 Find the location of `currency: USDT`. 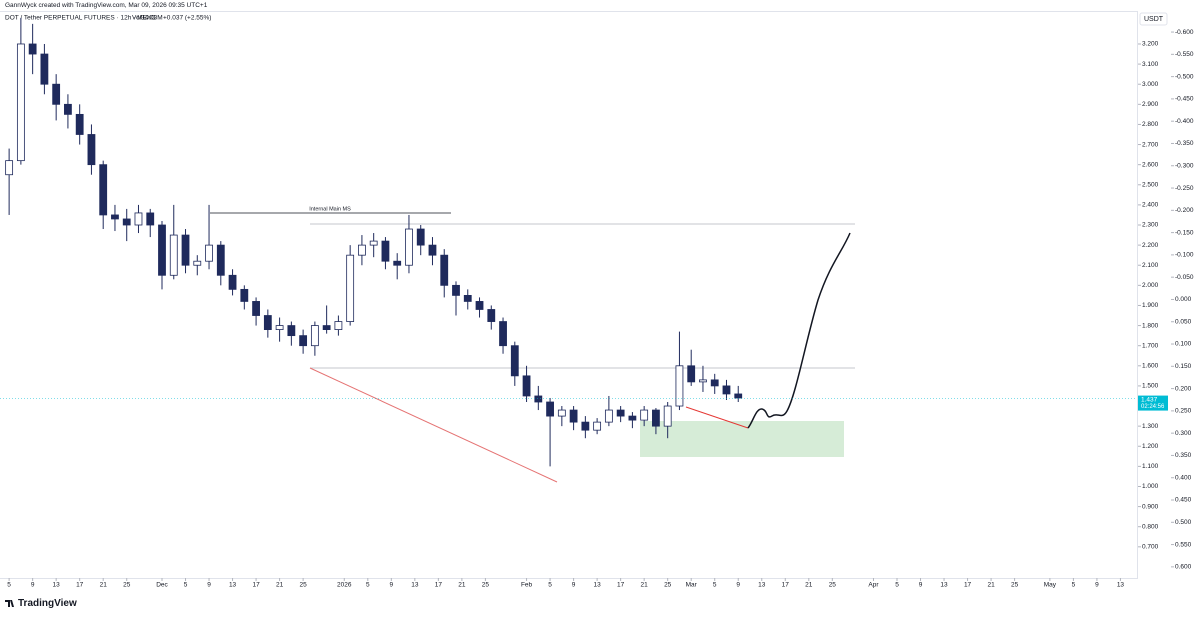

currency: USDT is located at coordinates (1154, 19).